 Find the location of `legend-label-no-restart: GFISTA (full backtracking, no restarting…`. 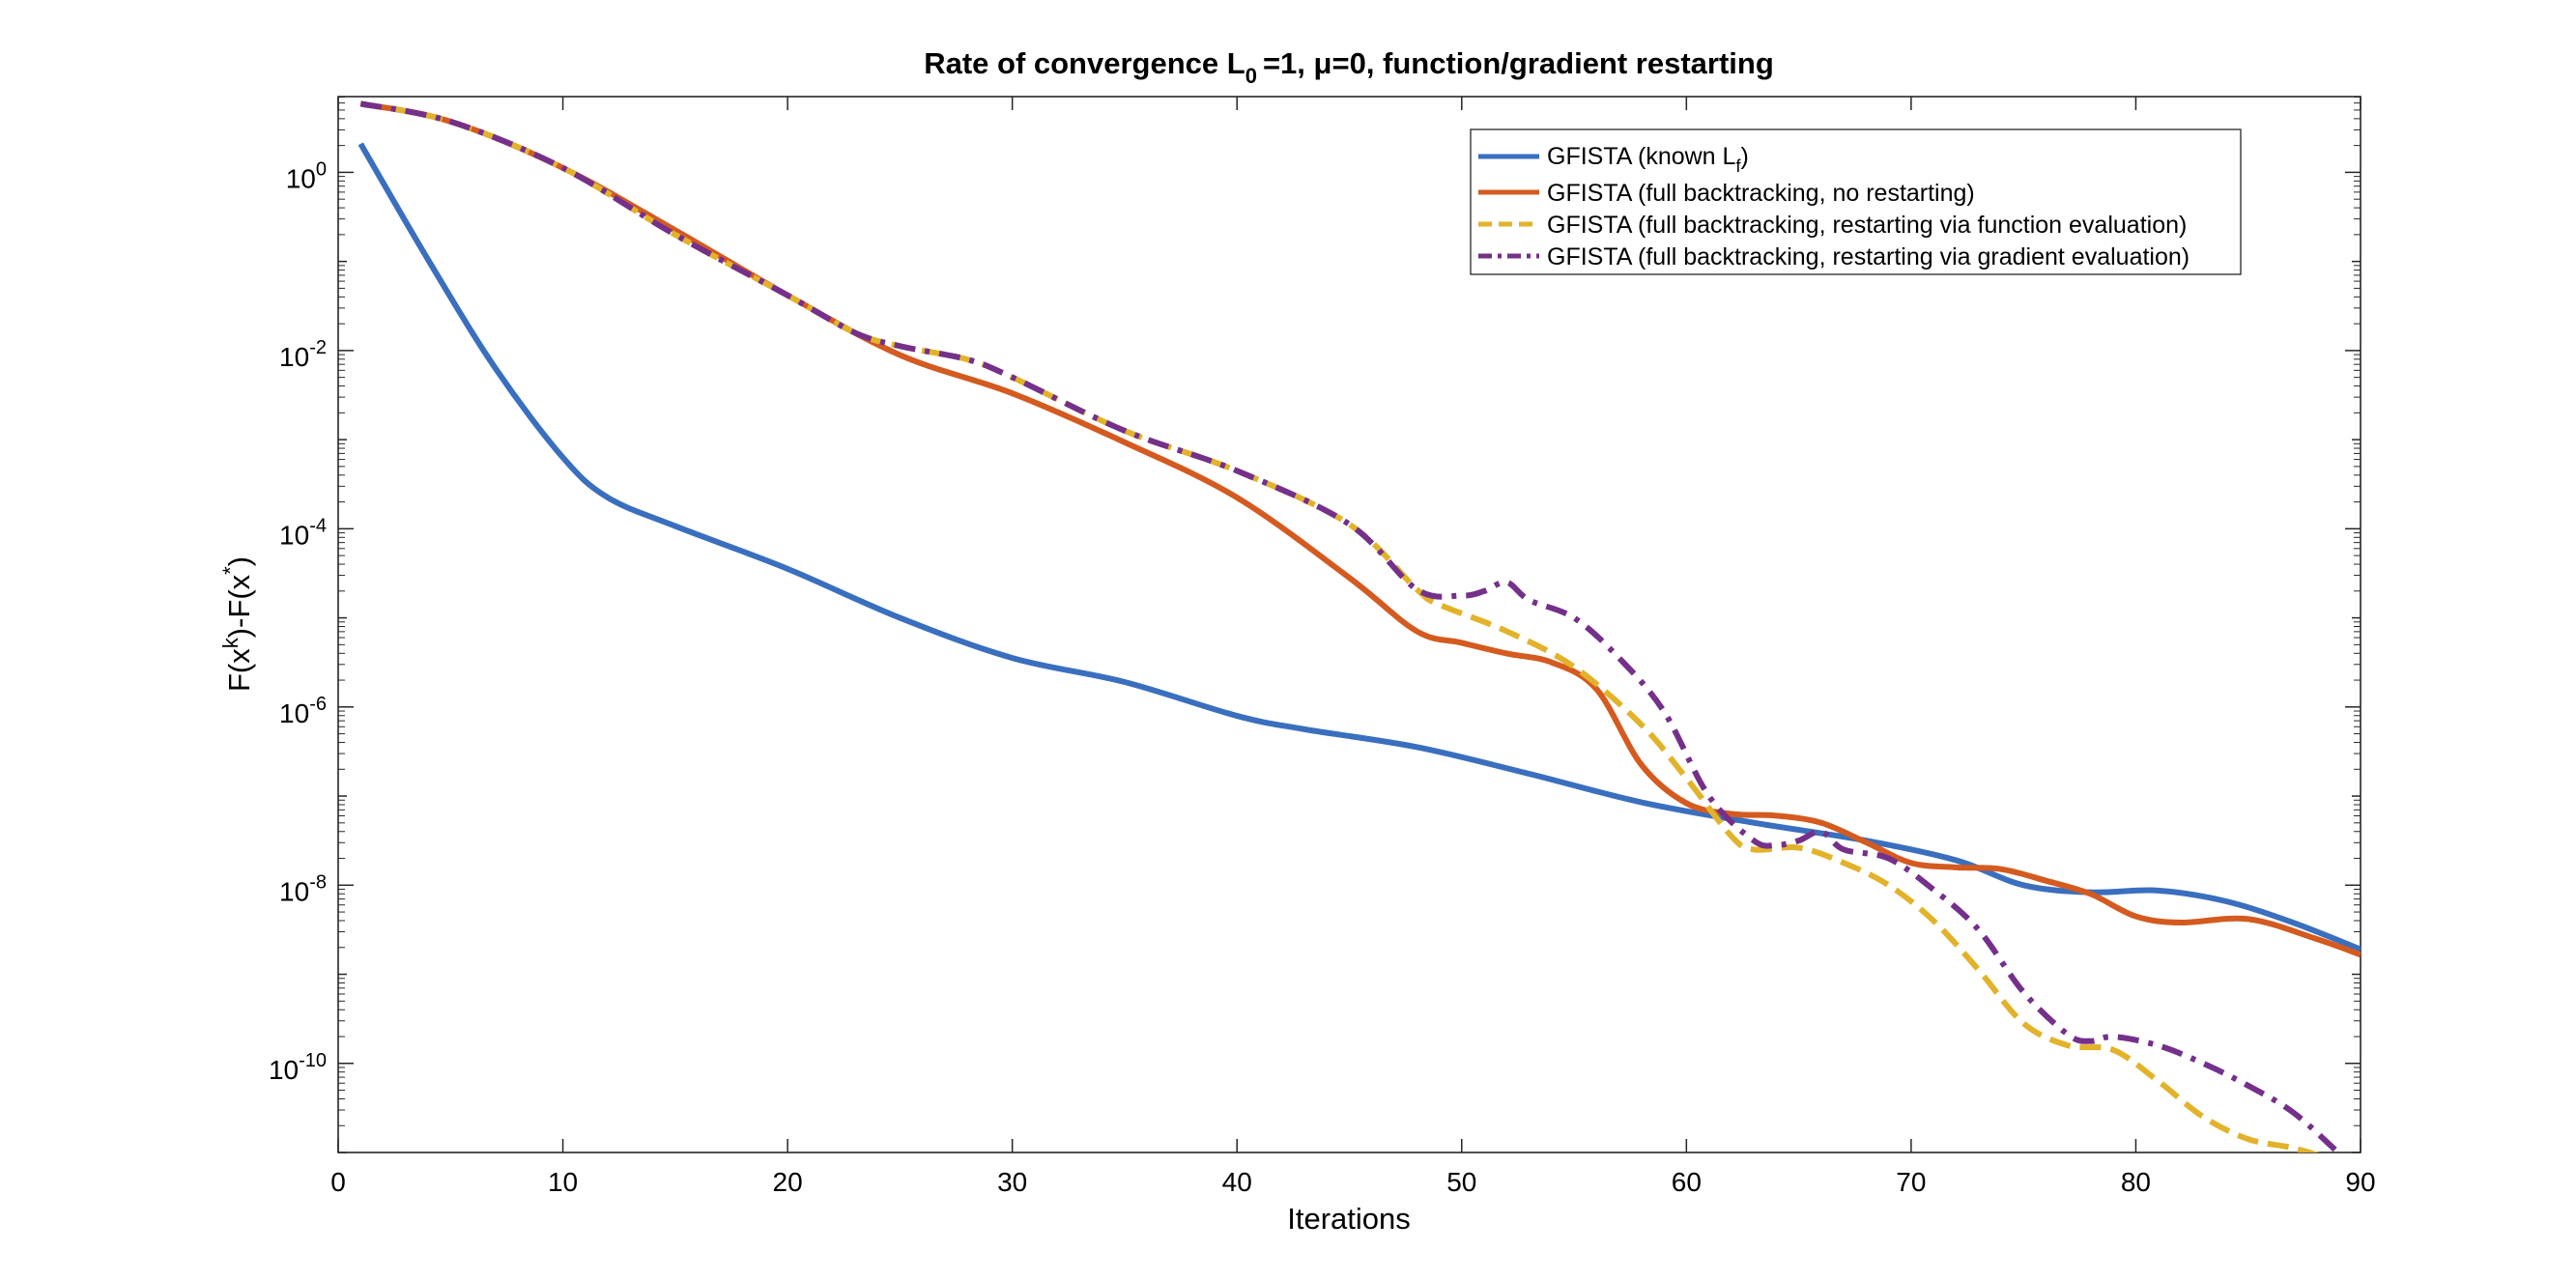

legend-label-no-restart: GFISTA (full backtracking, no restarting… is located at coordinates (1761, 193).